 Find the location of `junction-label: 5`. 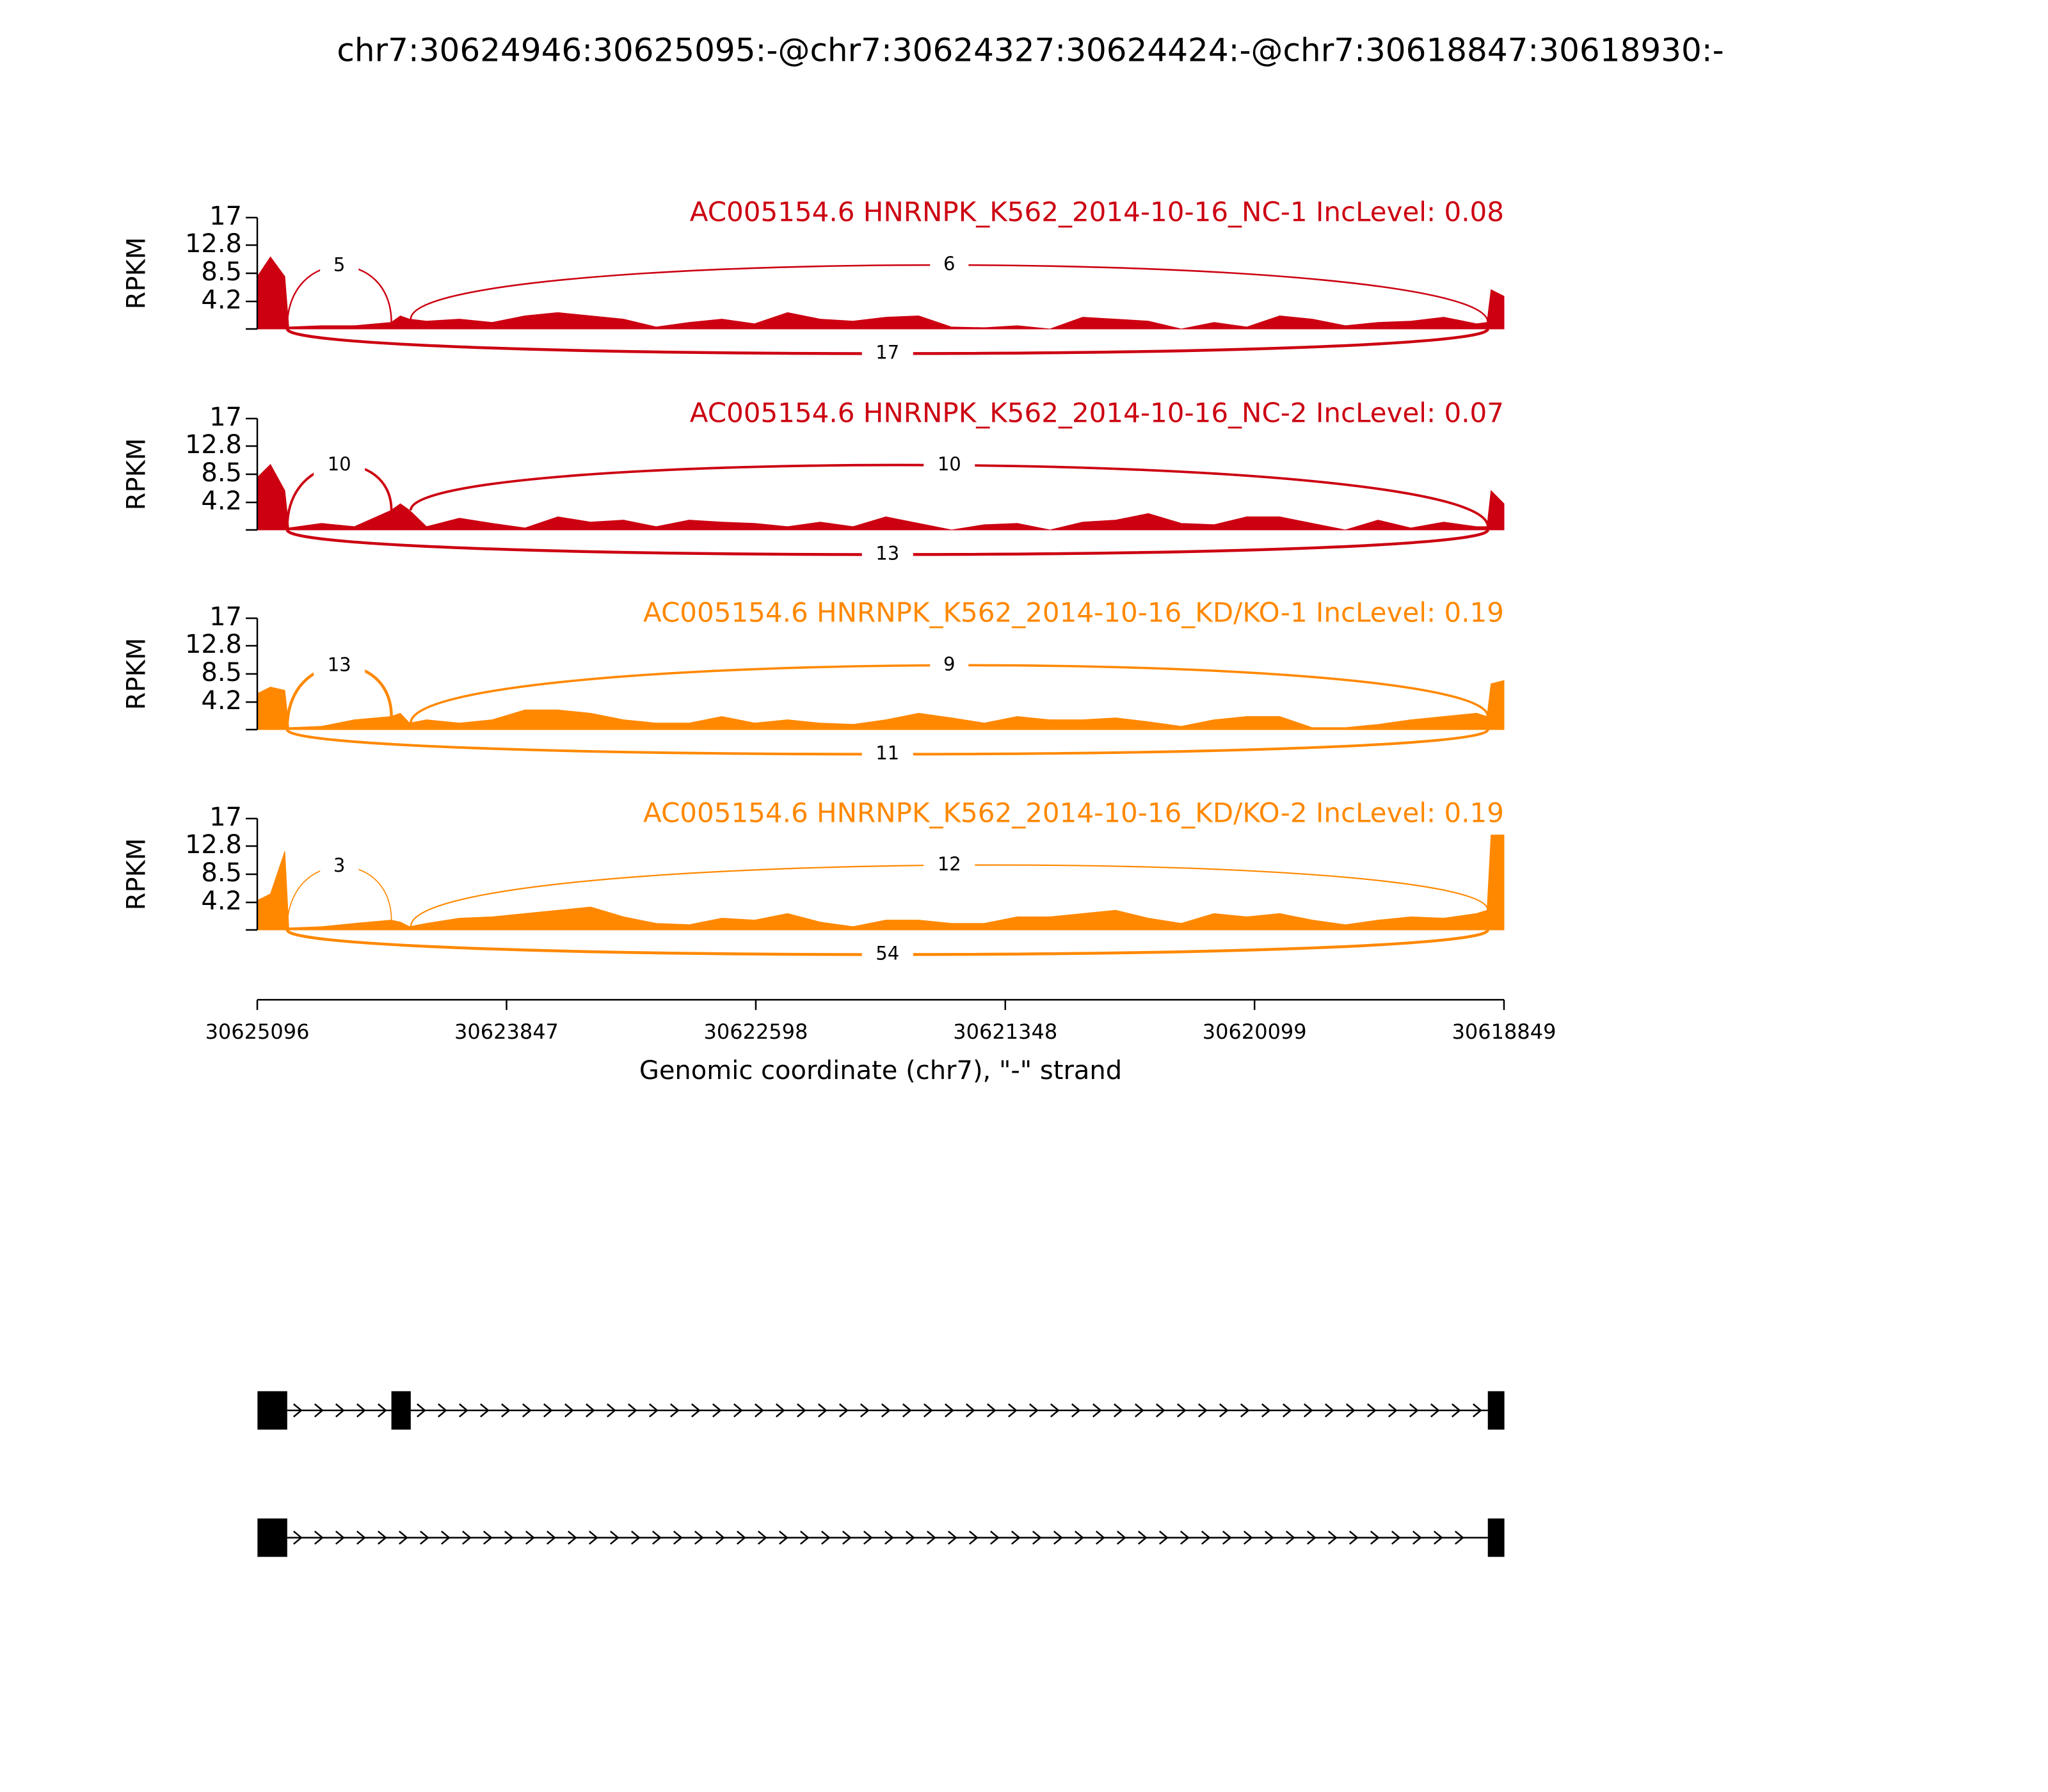

junction-label: 5 is located at coordinates (339, 265).